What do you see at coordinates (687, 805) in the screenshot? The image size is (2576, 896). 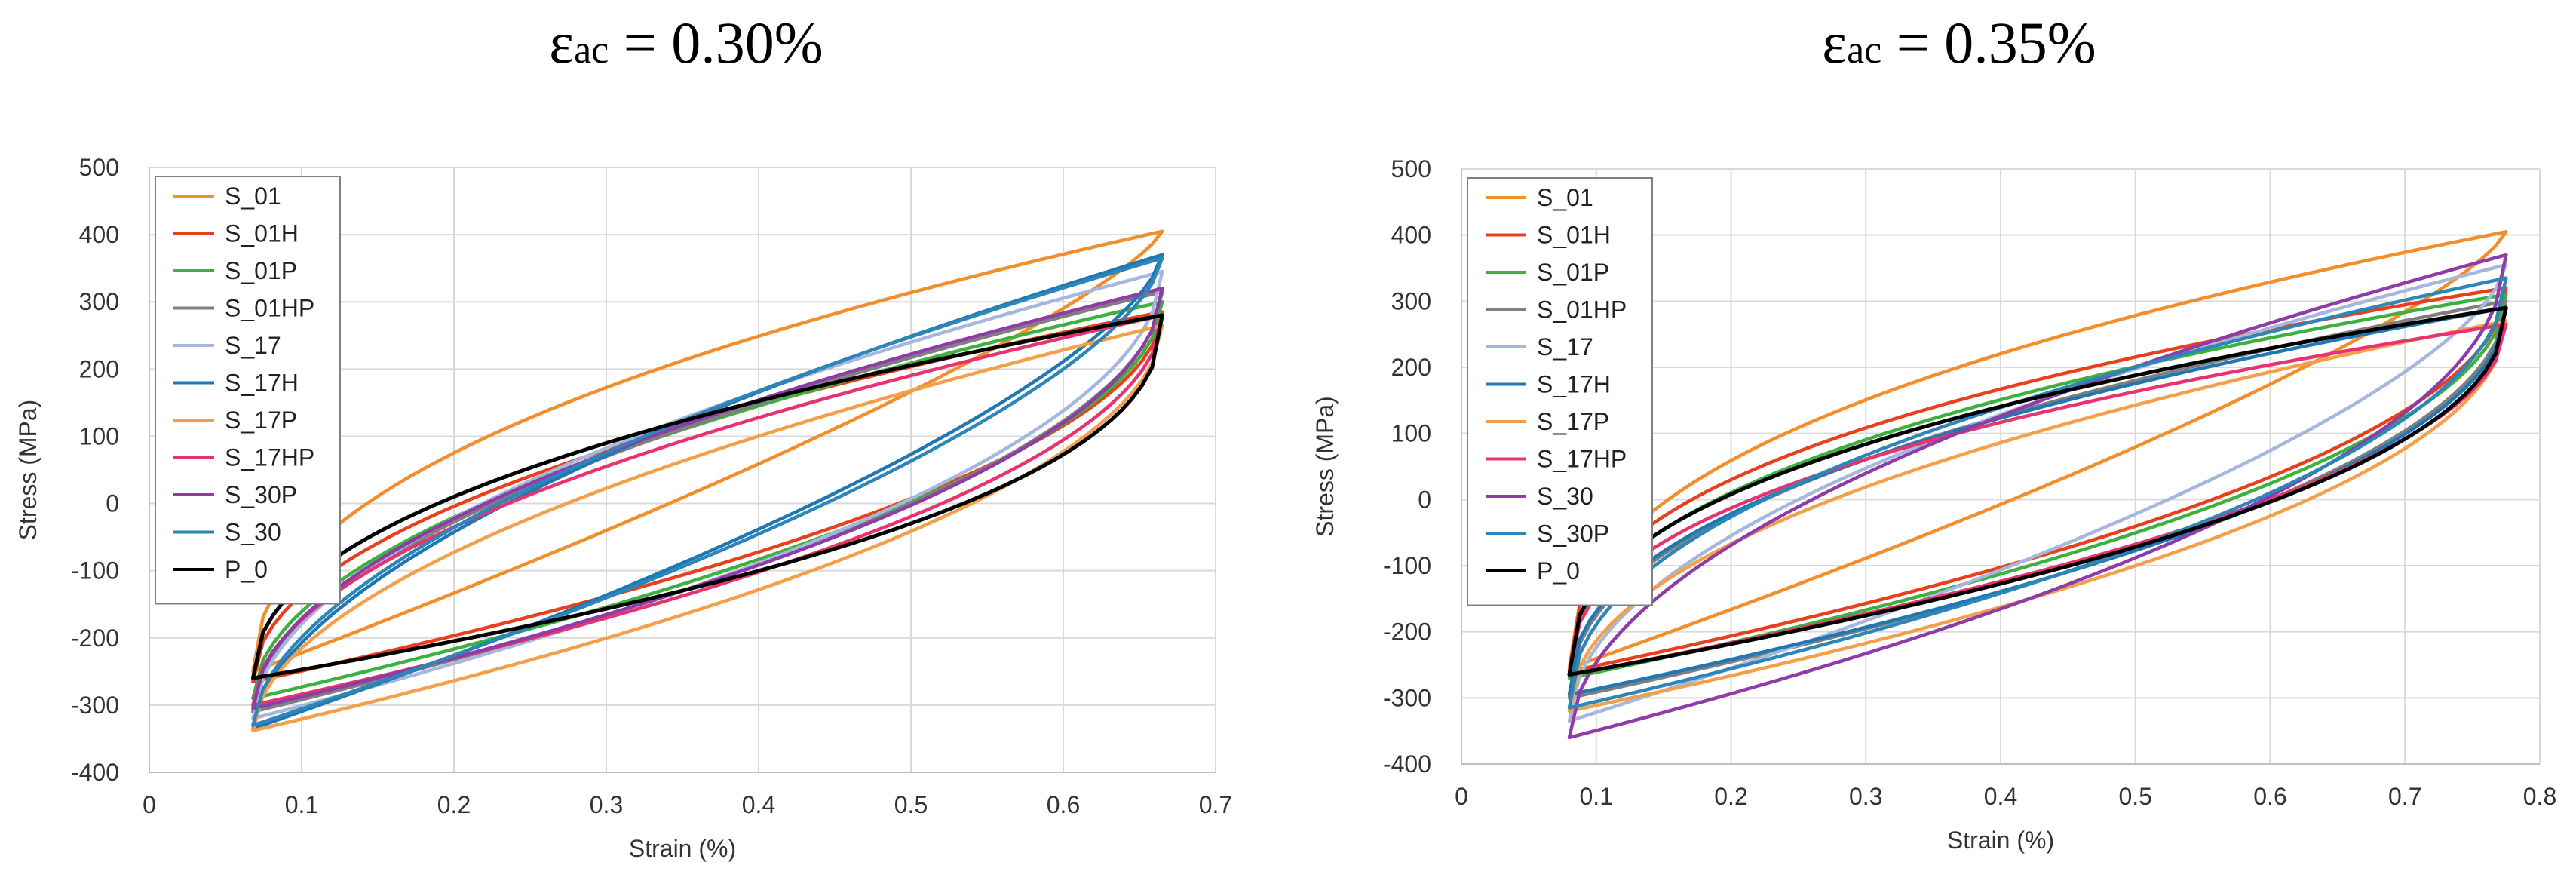 I see `x-tick-labels: 0 0.1 0.2 0.3 0.4 0.5 0.6 0.7` at bounding box center [687, 805].